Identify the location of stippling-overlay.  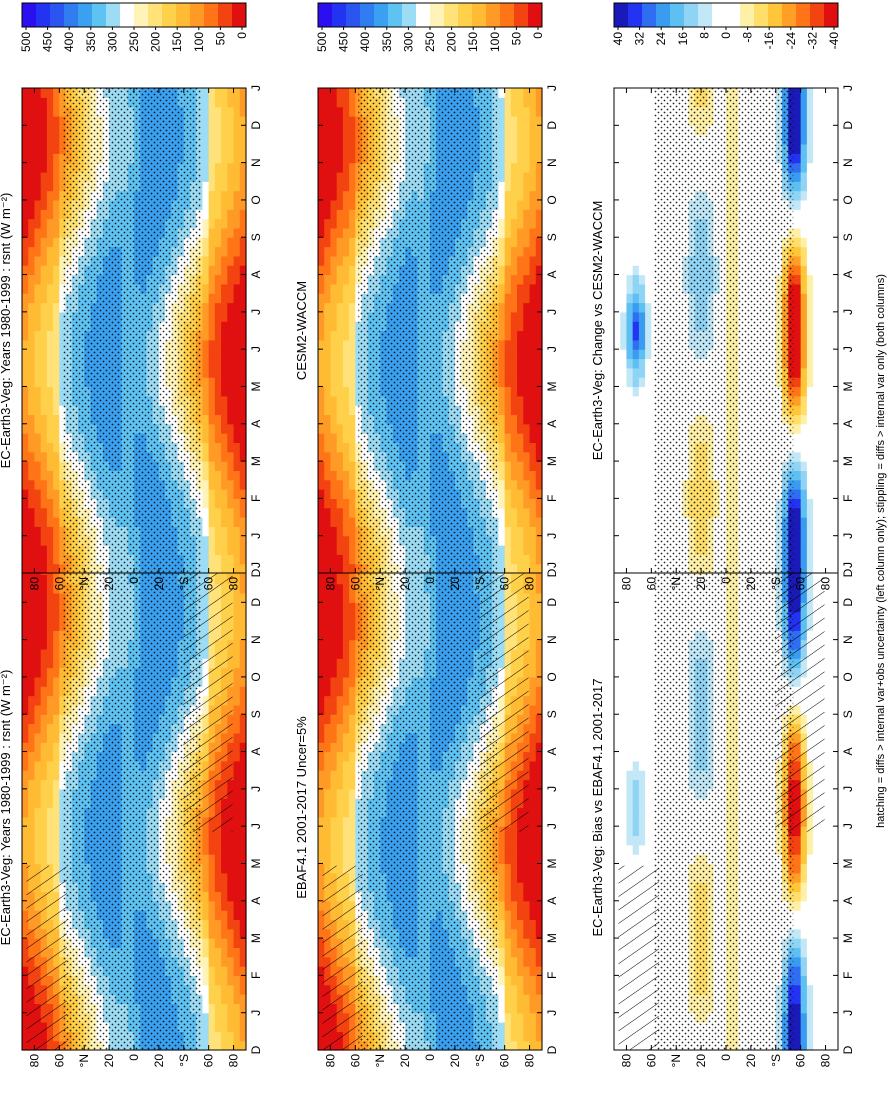
(132, 330).